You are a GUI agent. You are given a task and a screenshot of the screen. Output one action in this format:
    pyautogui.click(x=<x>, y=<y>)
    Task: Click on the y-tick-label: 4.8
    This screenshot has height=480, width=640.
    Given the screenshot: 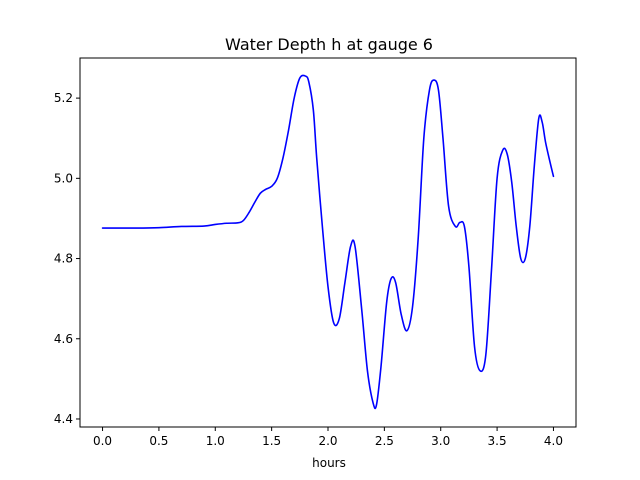 What is the action you would take?
    pyautogui.click(x=63, y=259)
    